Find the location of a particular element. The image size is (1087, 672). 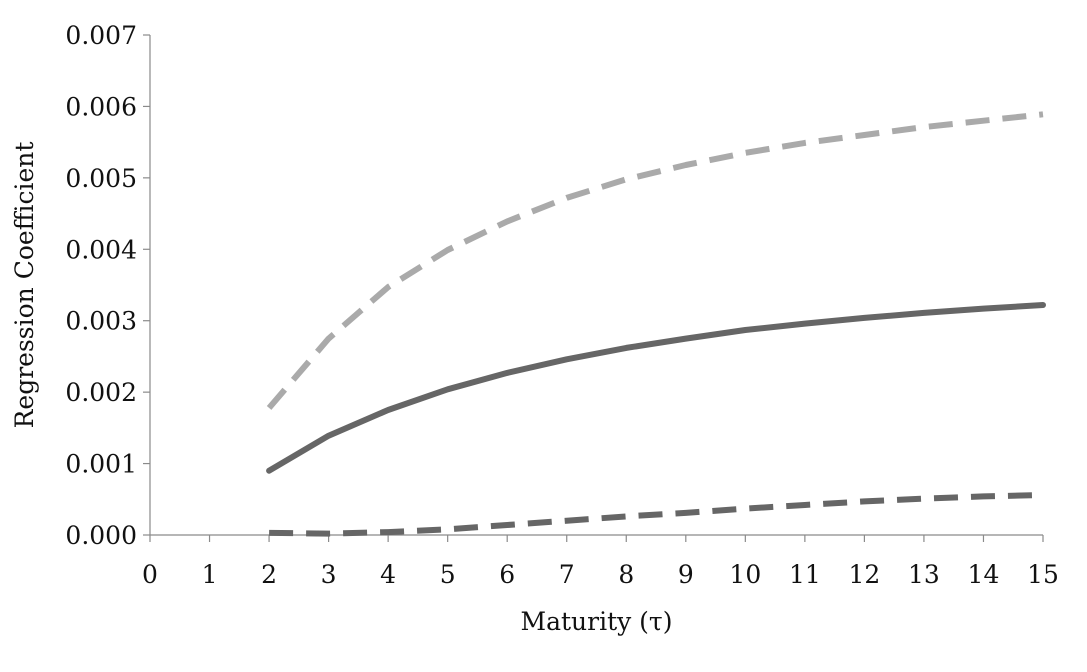

y-tick-label: 0.005 is located at coordinates (101, 178).